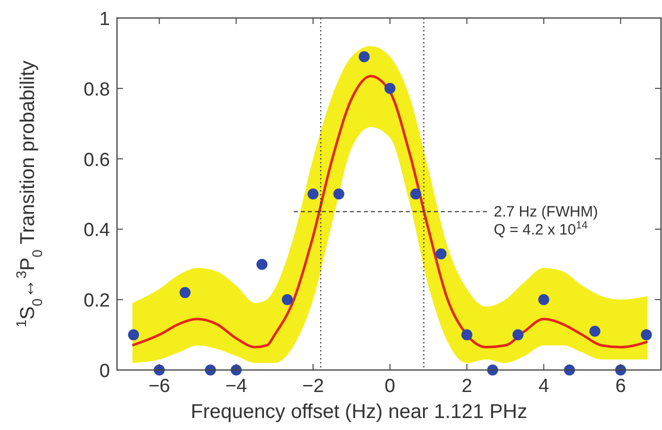 This screenshot has width=662, height=430. What do you see at coordinates (390, 386) in the screenshot?
I see `x-tick-label: 0` at bounding box center [390, 386].